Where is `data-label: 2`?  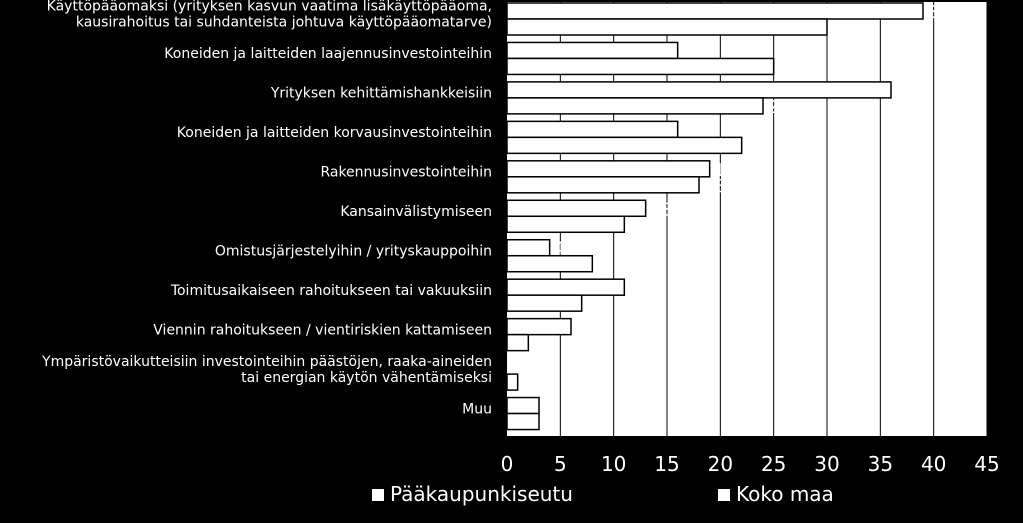
data-label: 2 is located at coordinates (537, 344).